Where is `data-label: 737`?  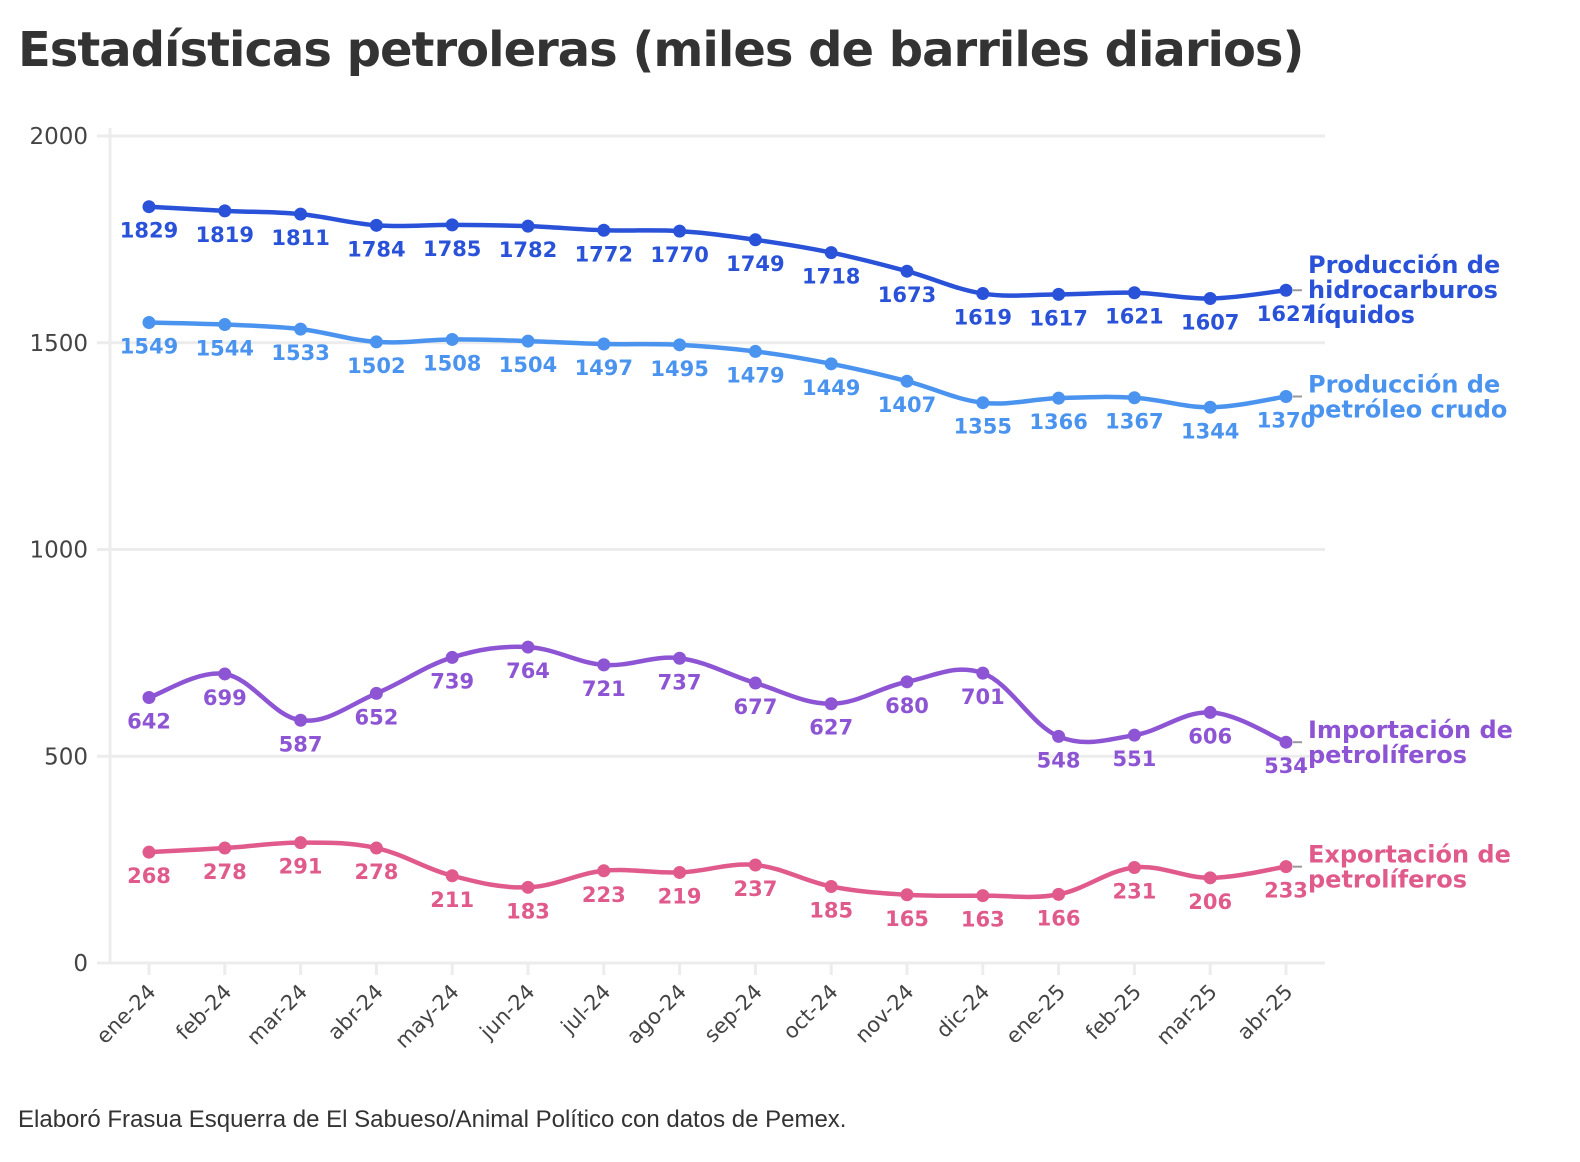
data-label: 737 is located at coordinates (680, 682).